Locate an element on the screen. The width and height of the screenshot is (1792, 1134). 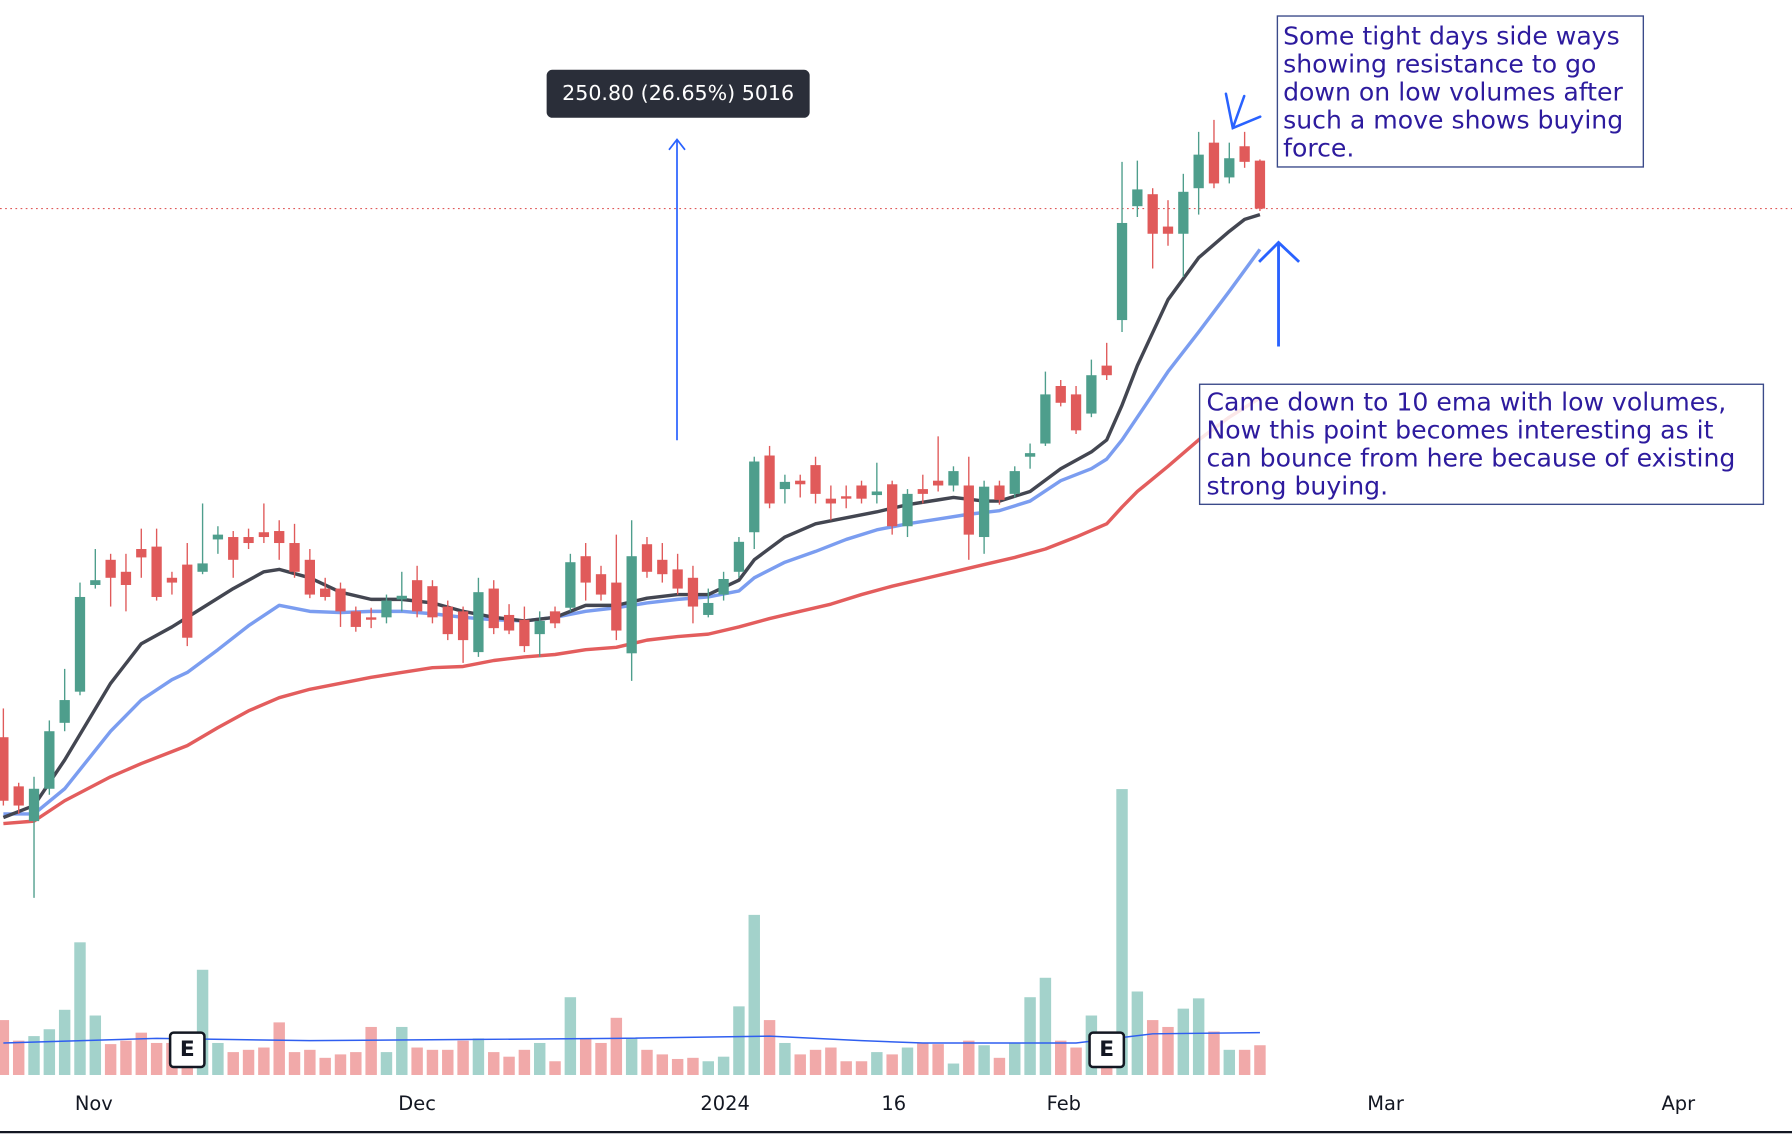
annotation-line: Came down to 10 ema with low volumes, is located at coordinates (1466, 402).